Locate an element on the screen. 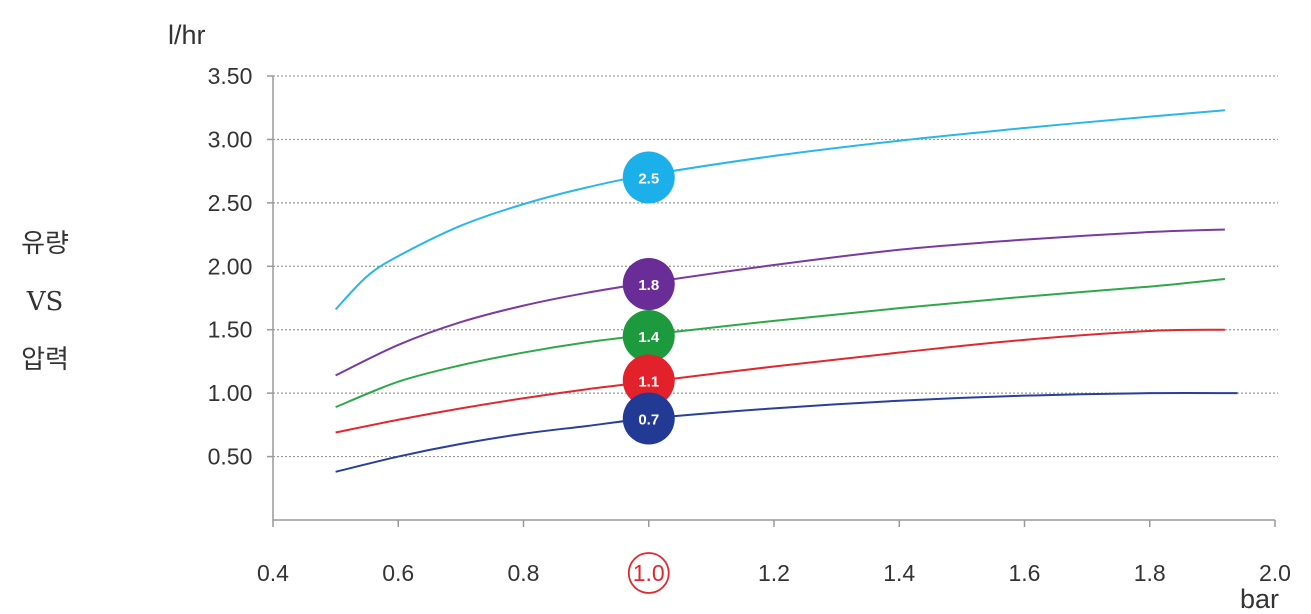 The height and width of the screenshot is (614, 1311). x-tick-label: 1.8 is located at coordinates (1150, 573).